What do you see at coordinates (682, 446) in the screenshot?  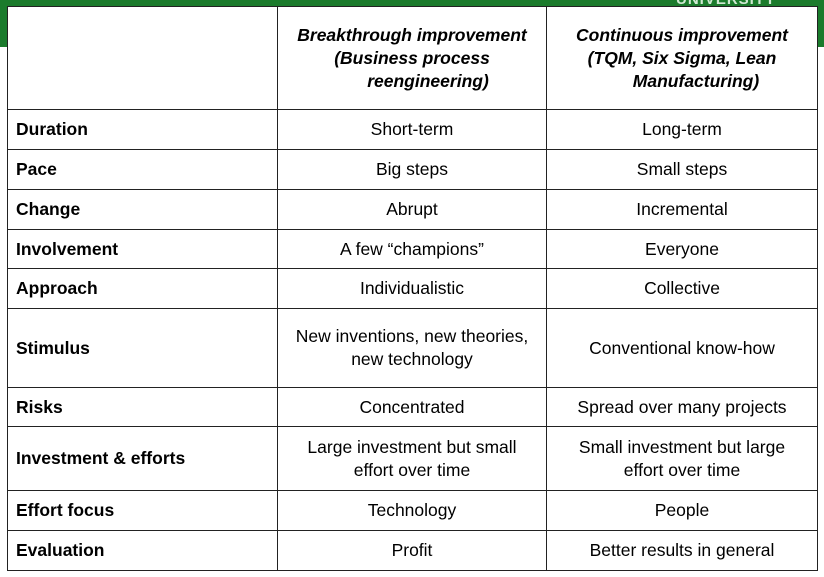 I see `cell-text: Small investment but large` at bounding box center [682, 446].